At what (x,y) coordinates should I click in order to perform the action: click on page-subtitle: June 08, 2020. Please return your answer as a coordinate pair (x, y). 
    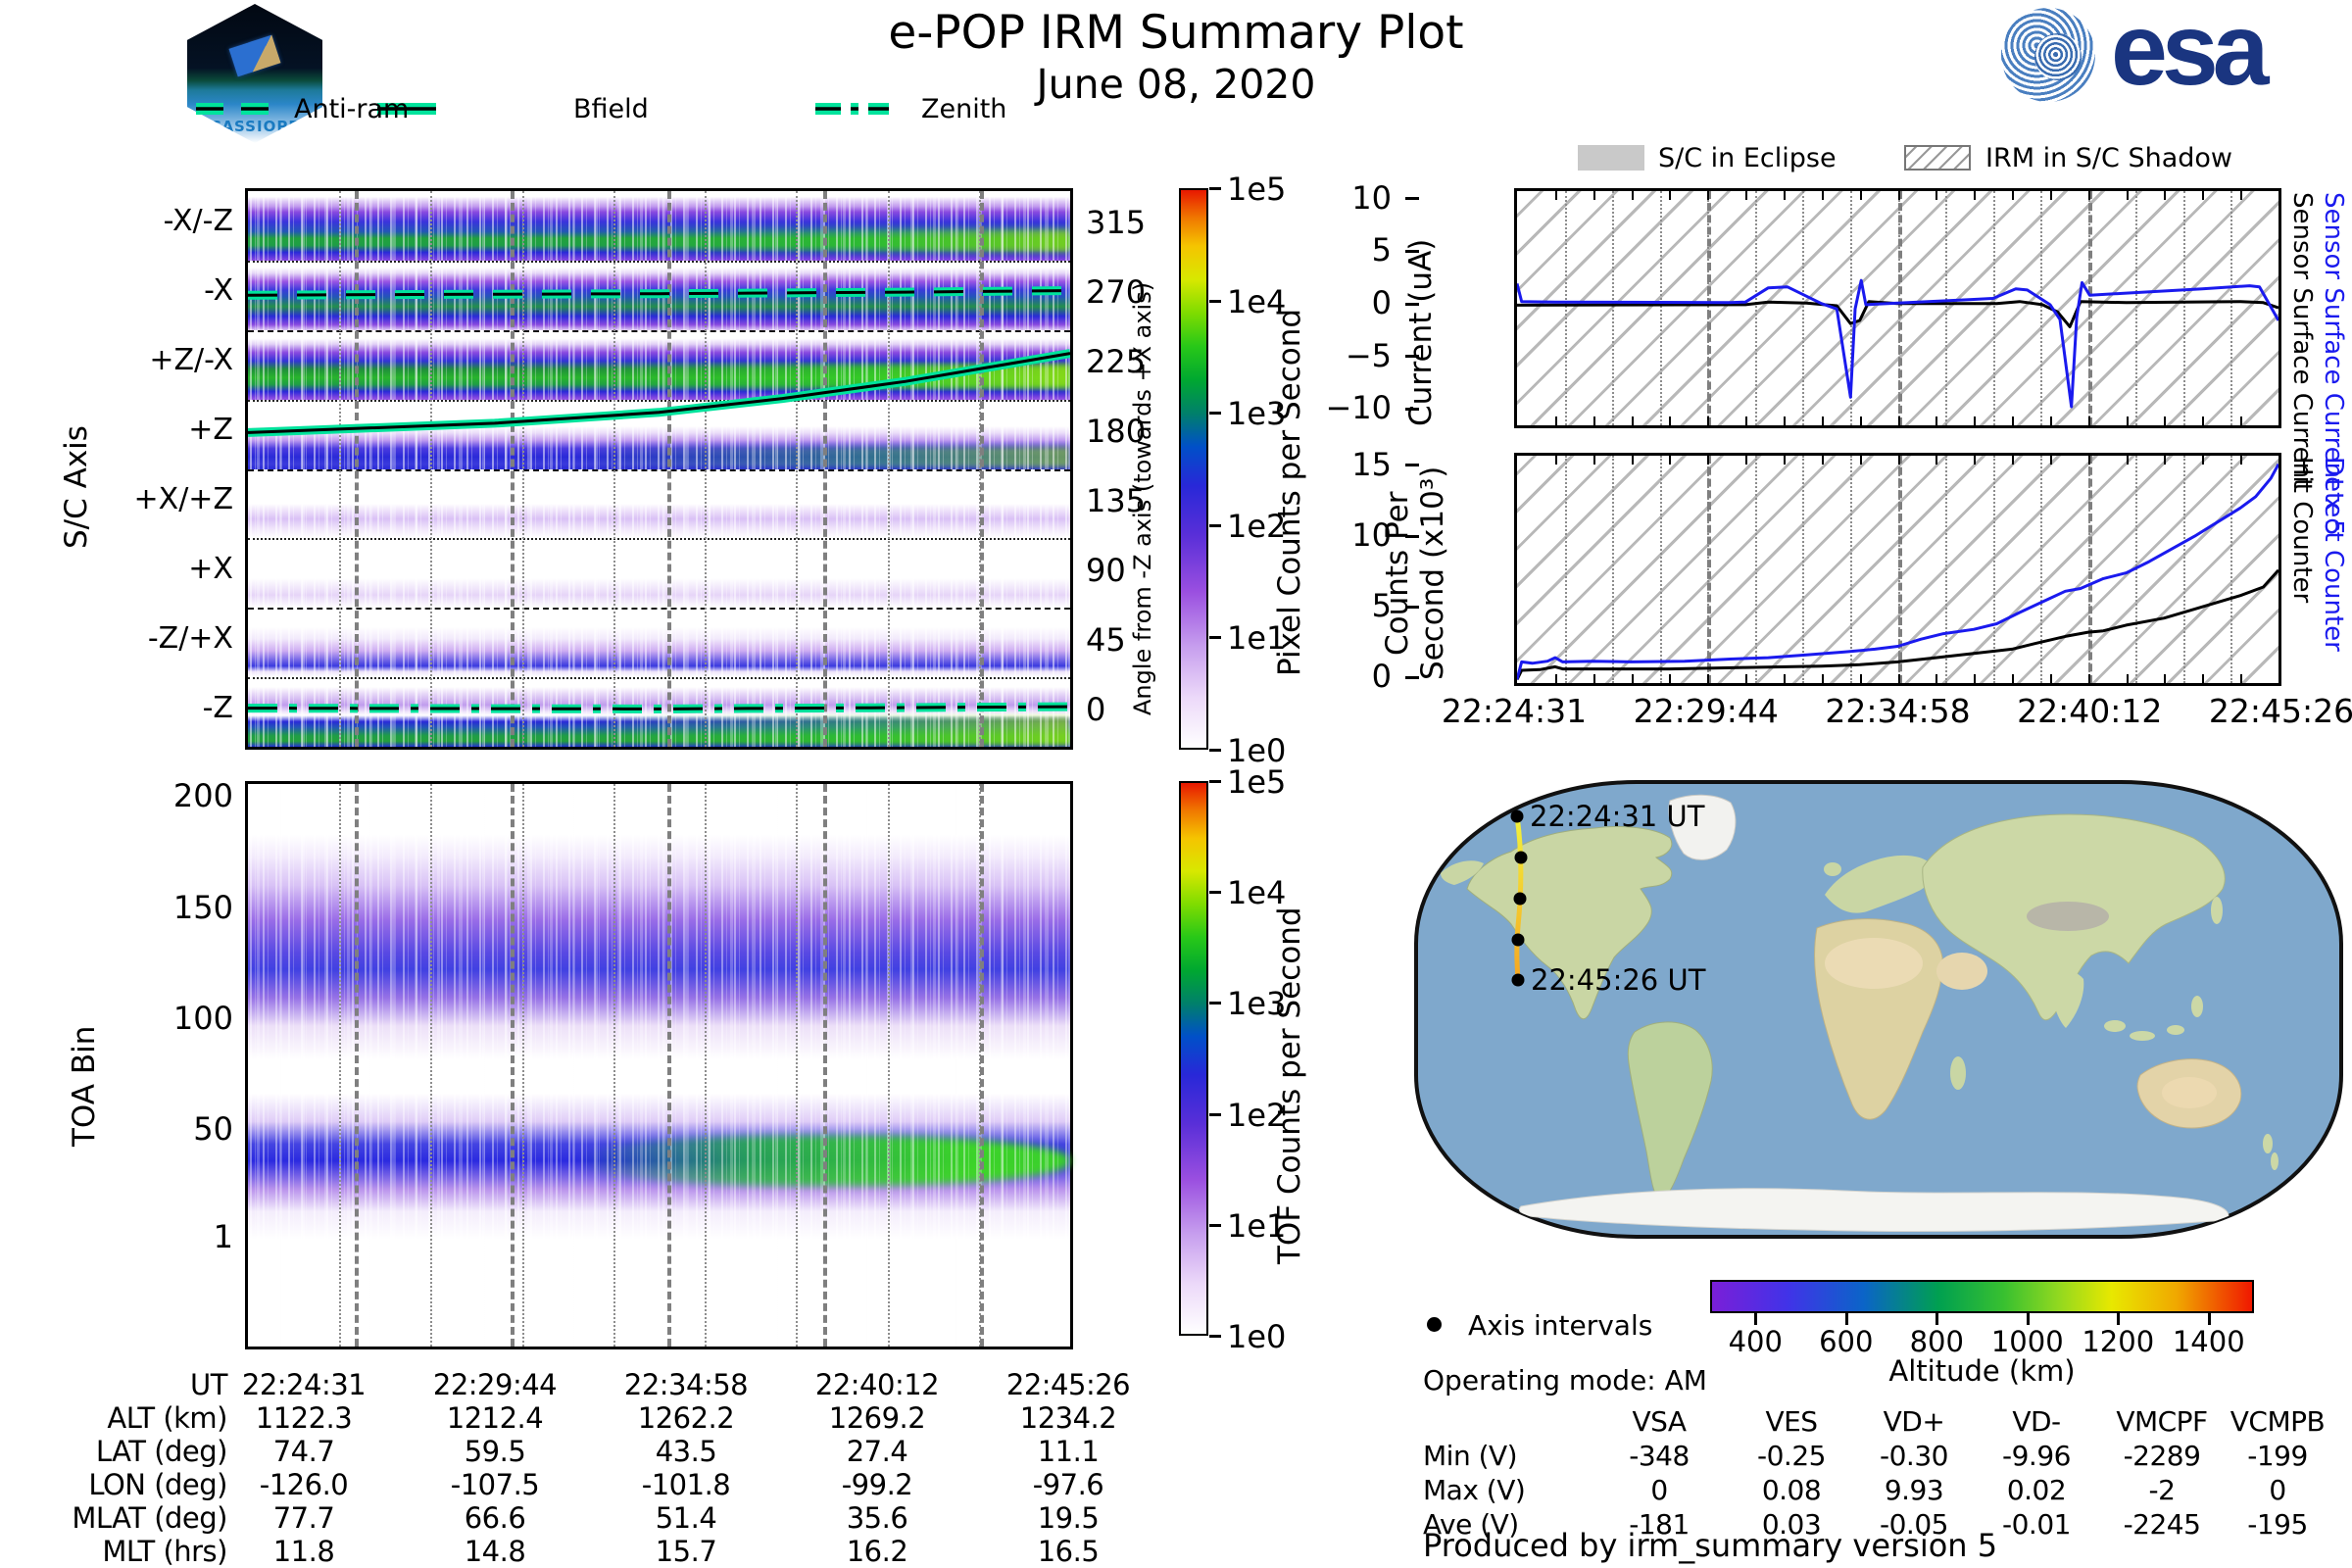
    Looking at the image, I should click on (1176, 84).